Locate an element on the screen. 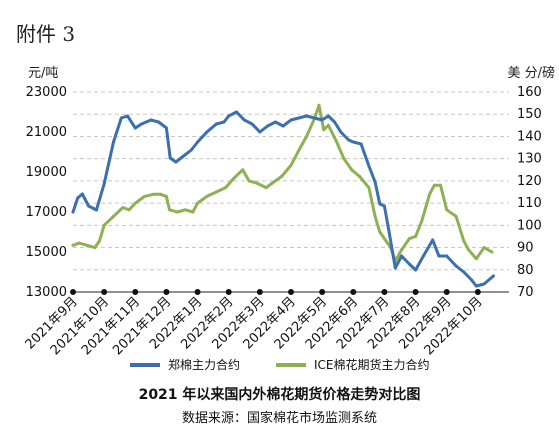 The image size is (559, 437). right-axis-tick-label: 110 is located at coordinates (529, 203).